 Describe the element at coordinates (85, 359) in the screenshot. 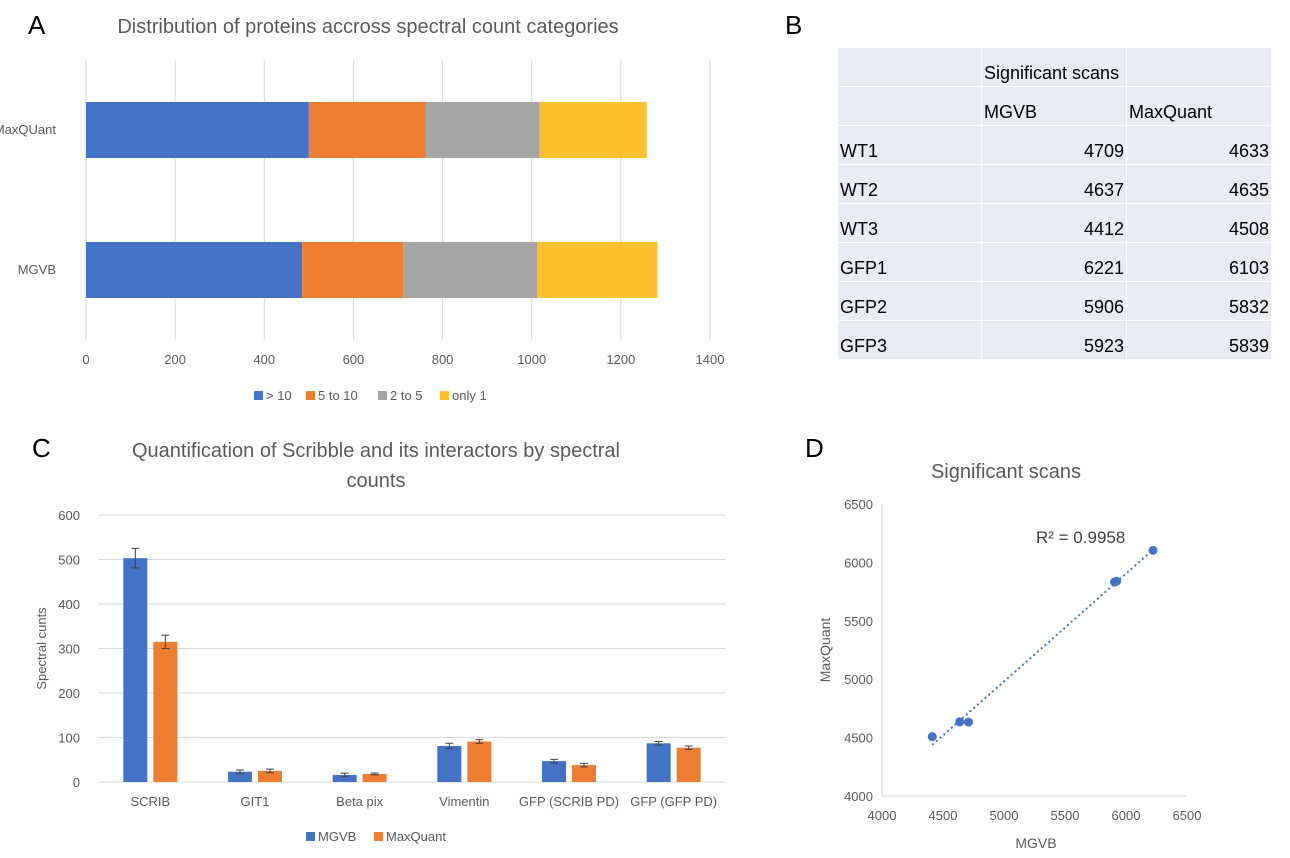

I see `chart-a-xtick-label: 0` at that location.